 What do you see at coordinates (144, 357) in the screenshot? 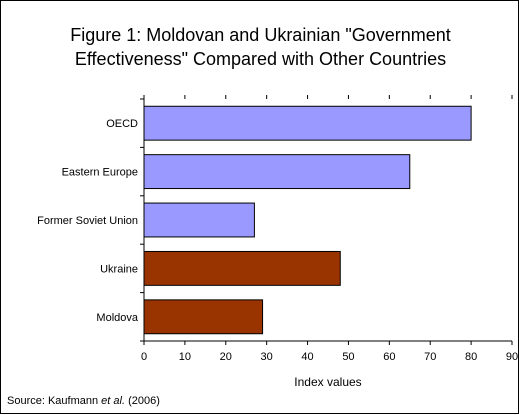
I see `x-tick-label: 0` at bounding box center [144, 357].